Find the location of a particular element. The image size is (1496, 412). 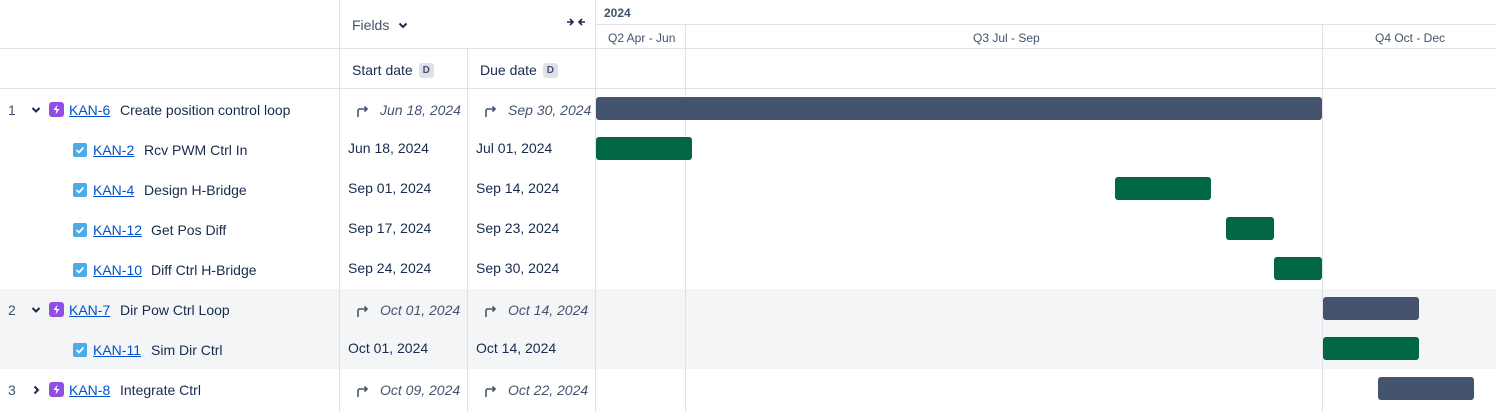

issue-key-link: KAN-10 is located at coordinates (118, 270).